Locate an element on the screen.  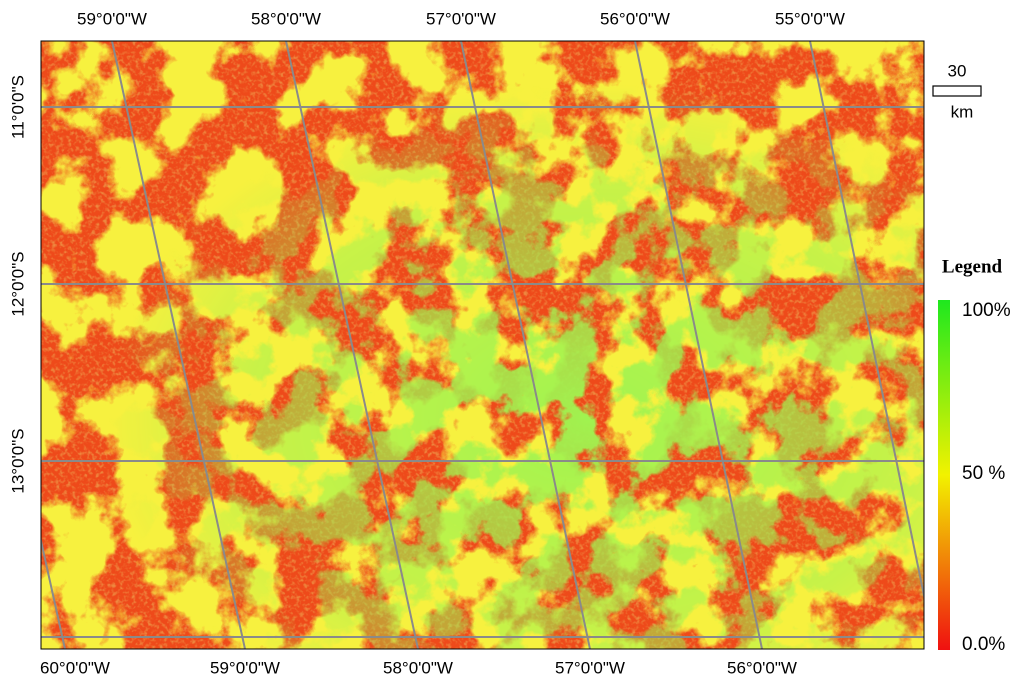
scale-rect is located at coordinates (957, 91).